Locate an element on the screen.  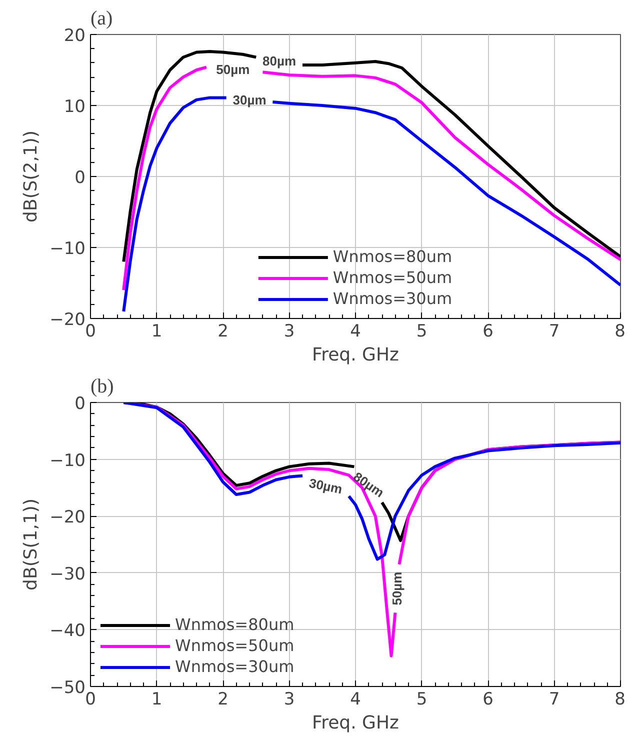
annotation: 80µm is located at coordinates (279, 61).